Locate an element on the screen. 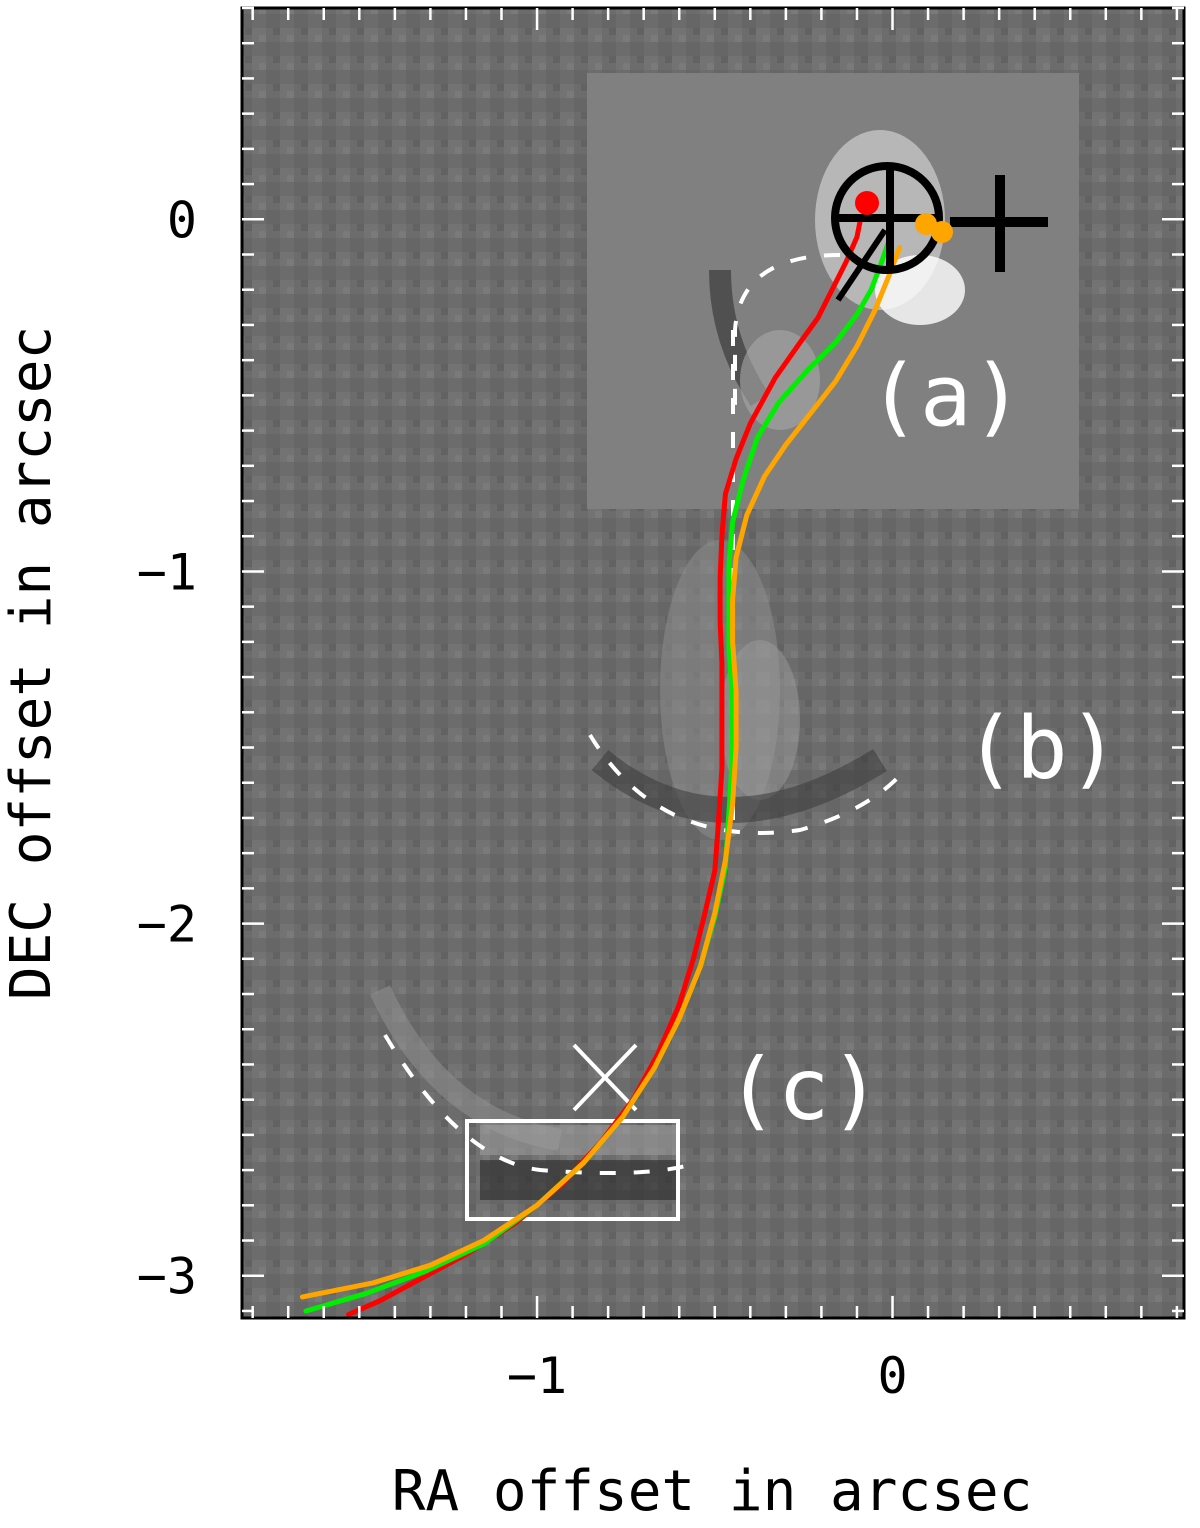 This screenshot has height=1528, width=1200. y-tick-label: −3 is located at coordinates (167, 1277).